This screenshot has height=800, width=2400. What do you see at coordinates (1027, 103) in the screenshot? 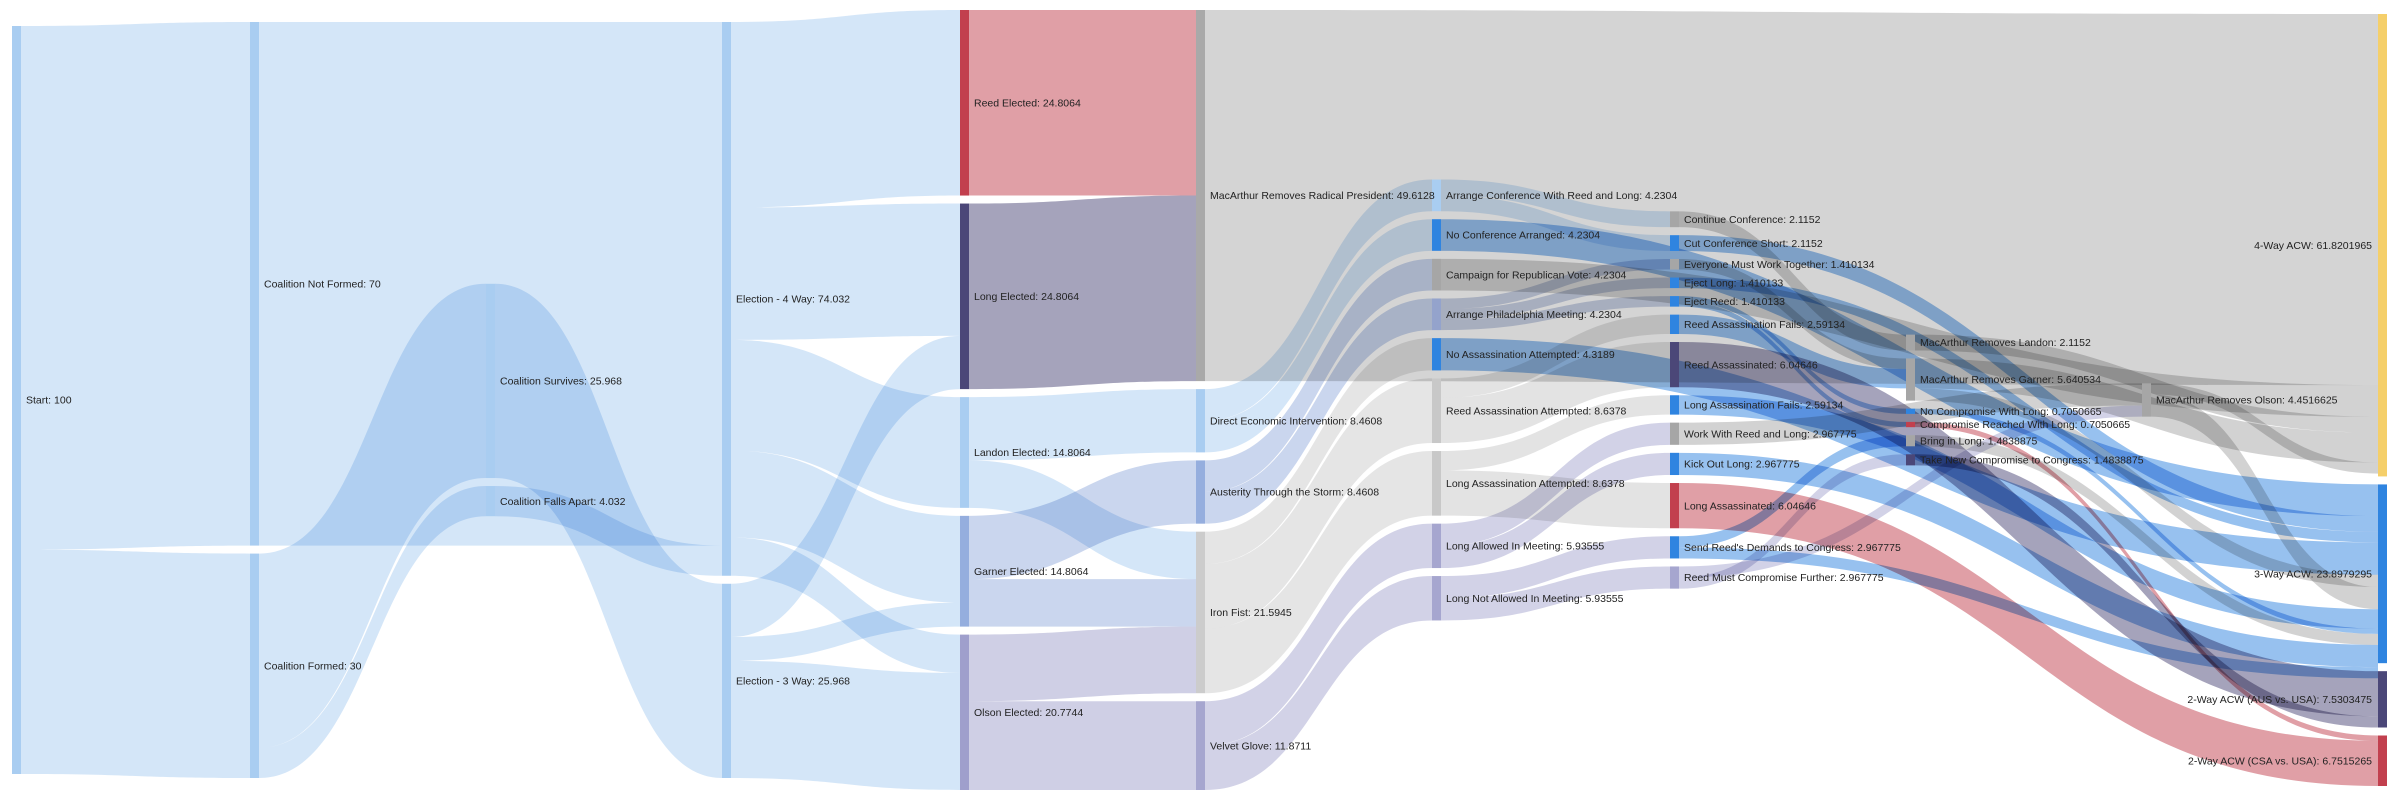
I see `node-label-reed: Reed Elected: 24.8064` at bounding box center [1027, 103].